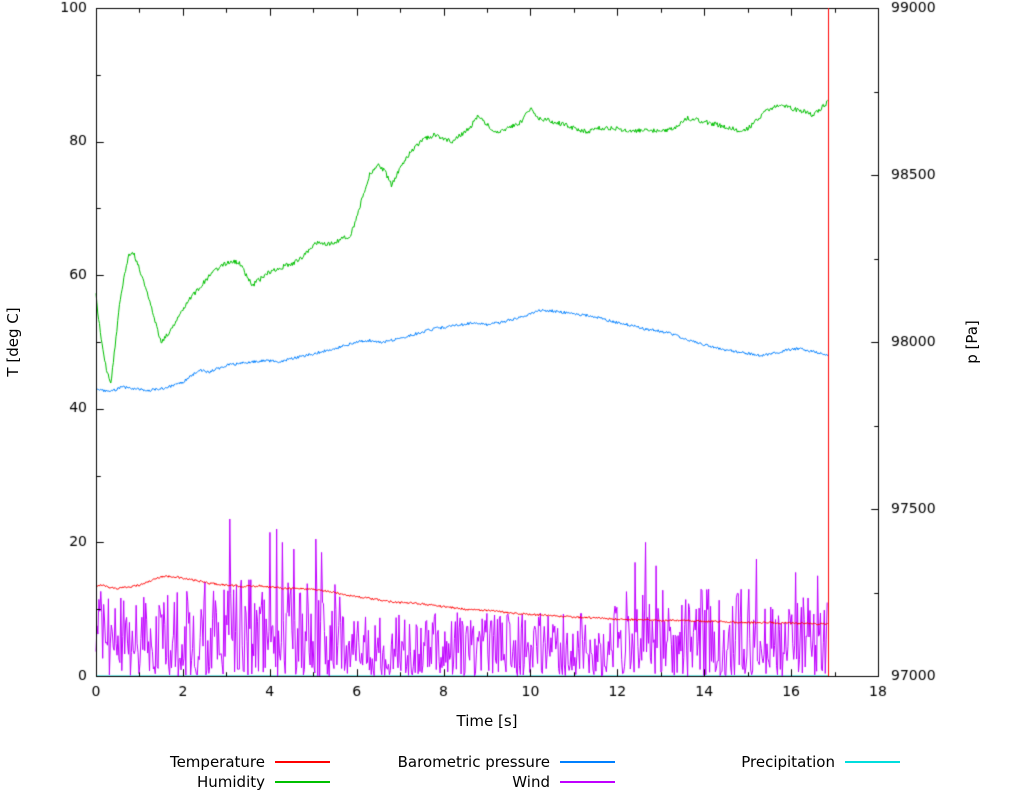 The width and height of the screenshot is (1024, 800). What do you see at coordinates (230, 782) in the screenshot?
I see `legend-label-humidity: Humidity` at bounding box center [230, 782].